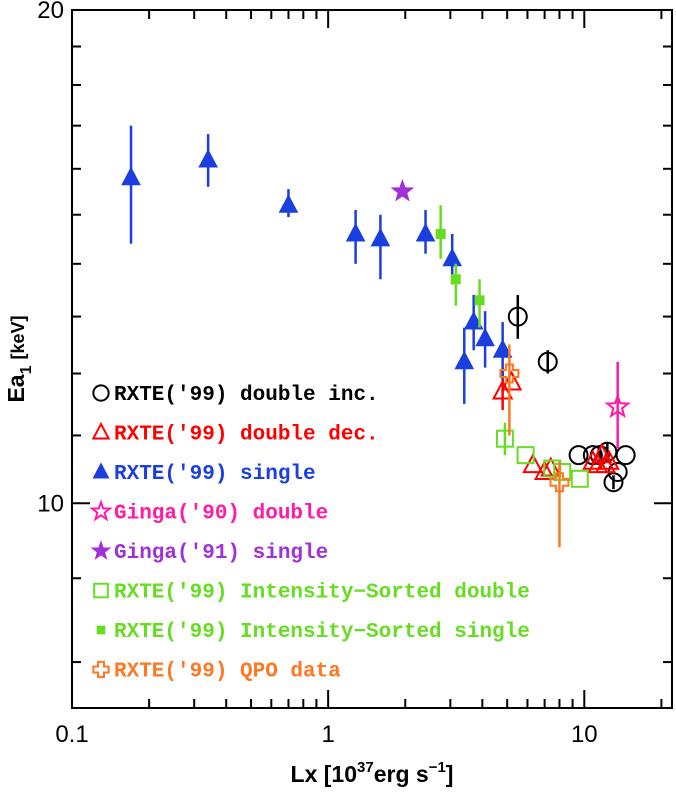  Describe the element at coordinates (71, 734) in the screenshot. I see `x-tick-label: 0.1` at that location.